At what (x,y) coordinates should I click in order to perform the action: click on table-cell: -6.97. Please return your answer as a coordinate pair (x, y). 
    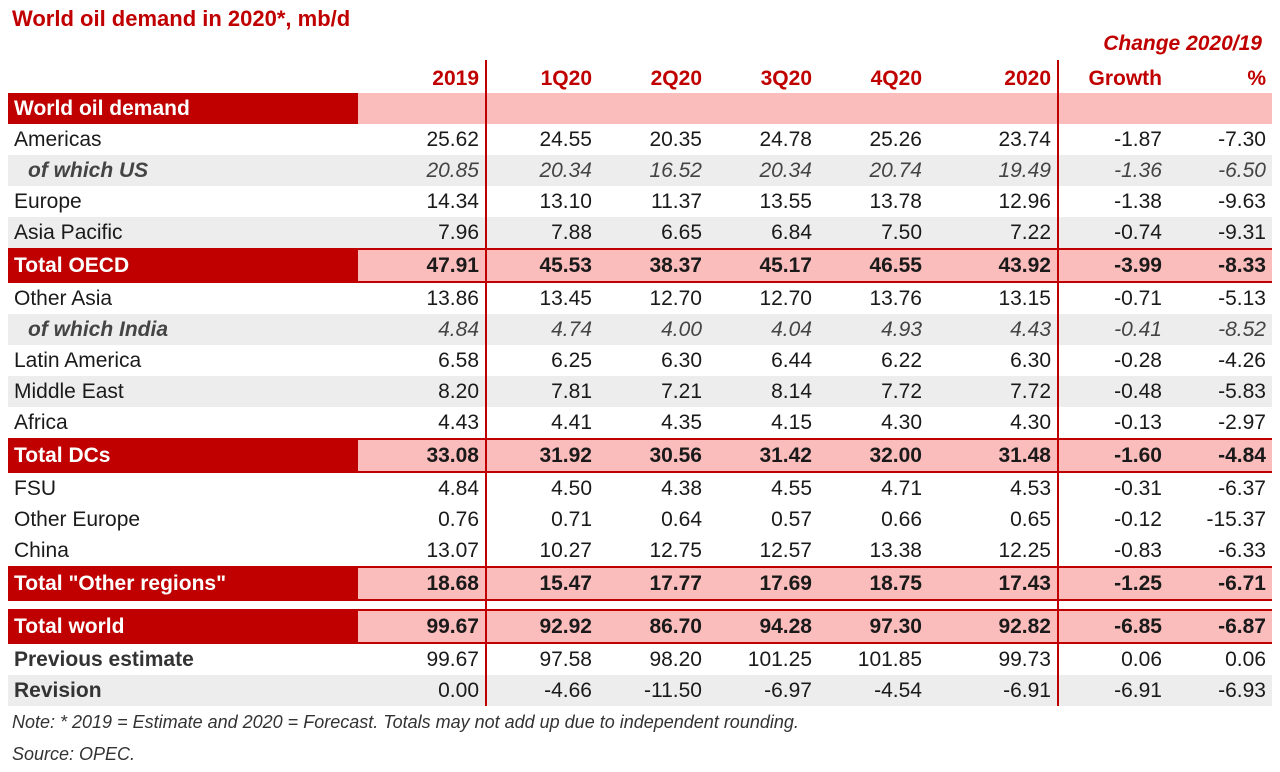
    Looking at the image, I should click on (763, 690).